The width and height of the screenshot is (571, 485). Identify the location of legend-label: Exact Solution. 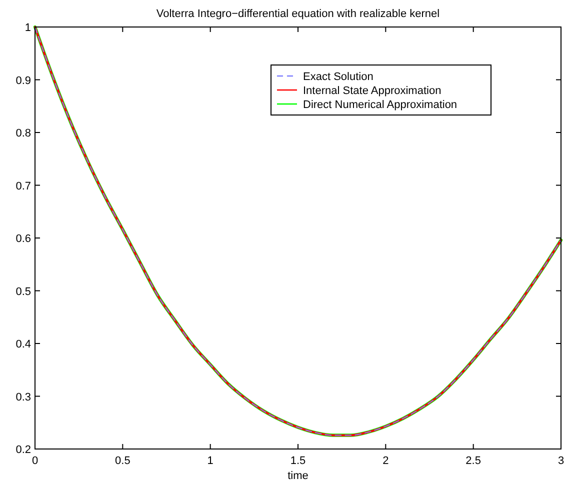
(338, 77).